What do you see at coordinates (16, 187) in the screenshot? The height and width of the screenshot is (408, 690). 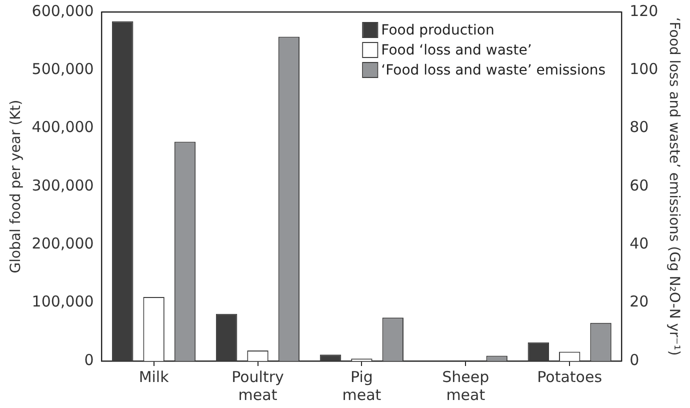 I see `y-axis-title: Global food per year (Kt)` at bounding box center [16, 187].